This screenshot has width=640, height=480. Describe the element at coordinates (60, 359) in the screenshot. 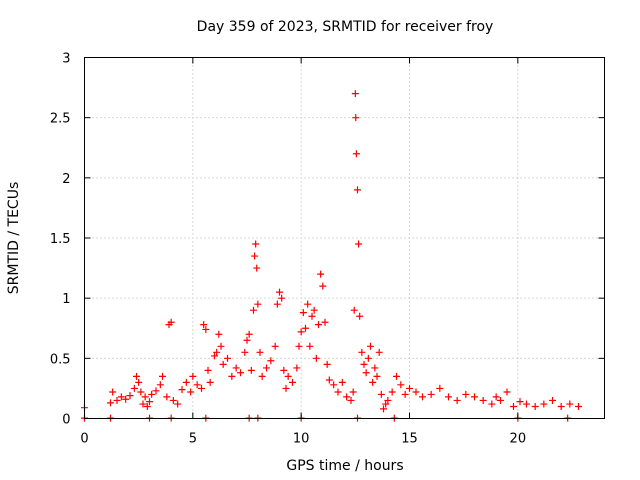

I see `y-tick-label: 0.5` at that location.